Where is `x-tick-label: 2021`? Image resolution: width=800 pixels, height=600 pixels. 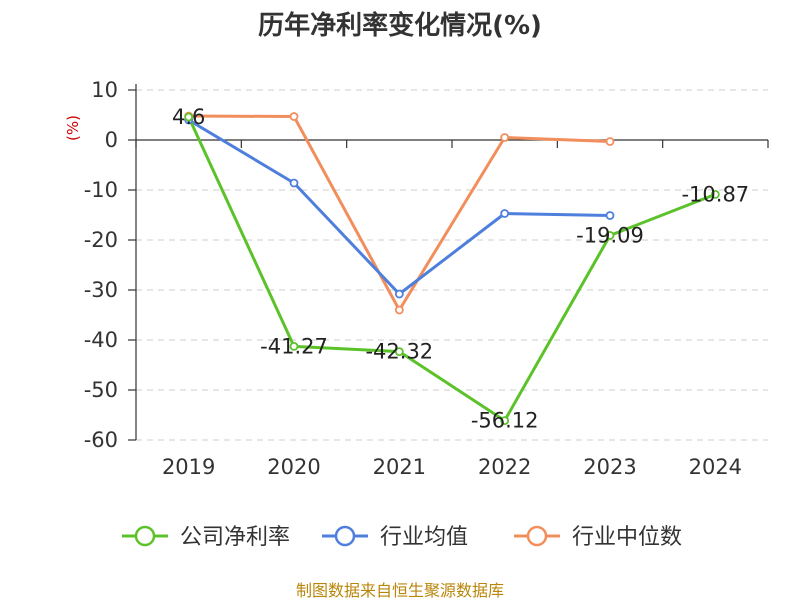 x-tick-label: 2021 is located at coordinates (399, 467).